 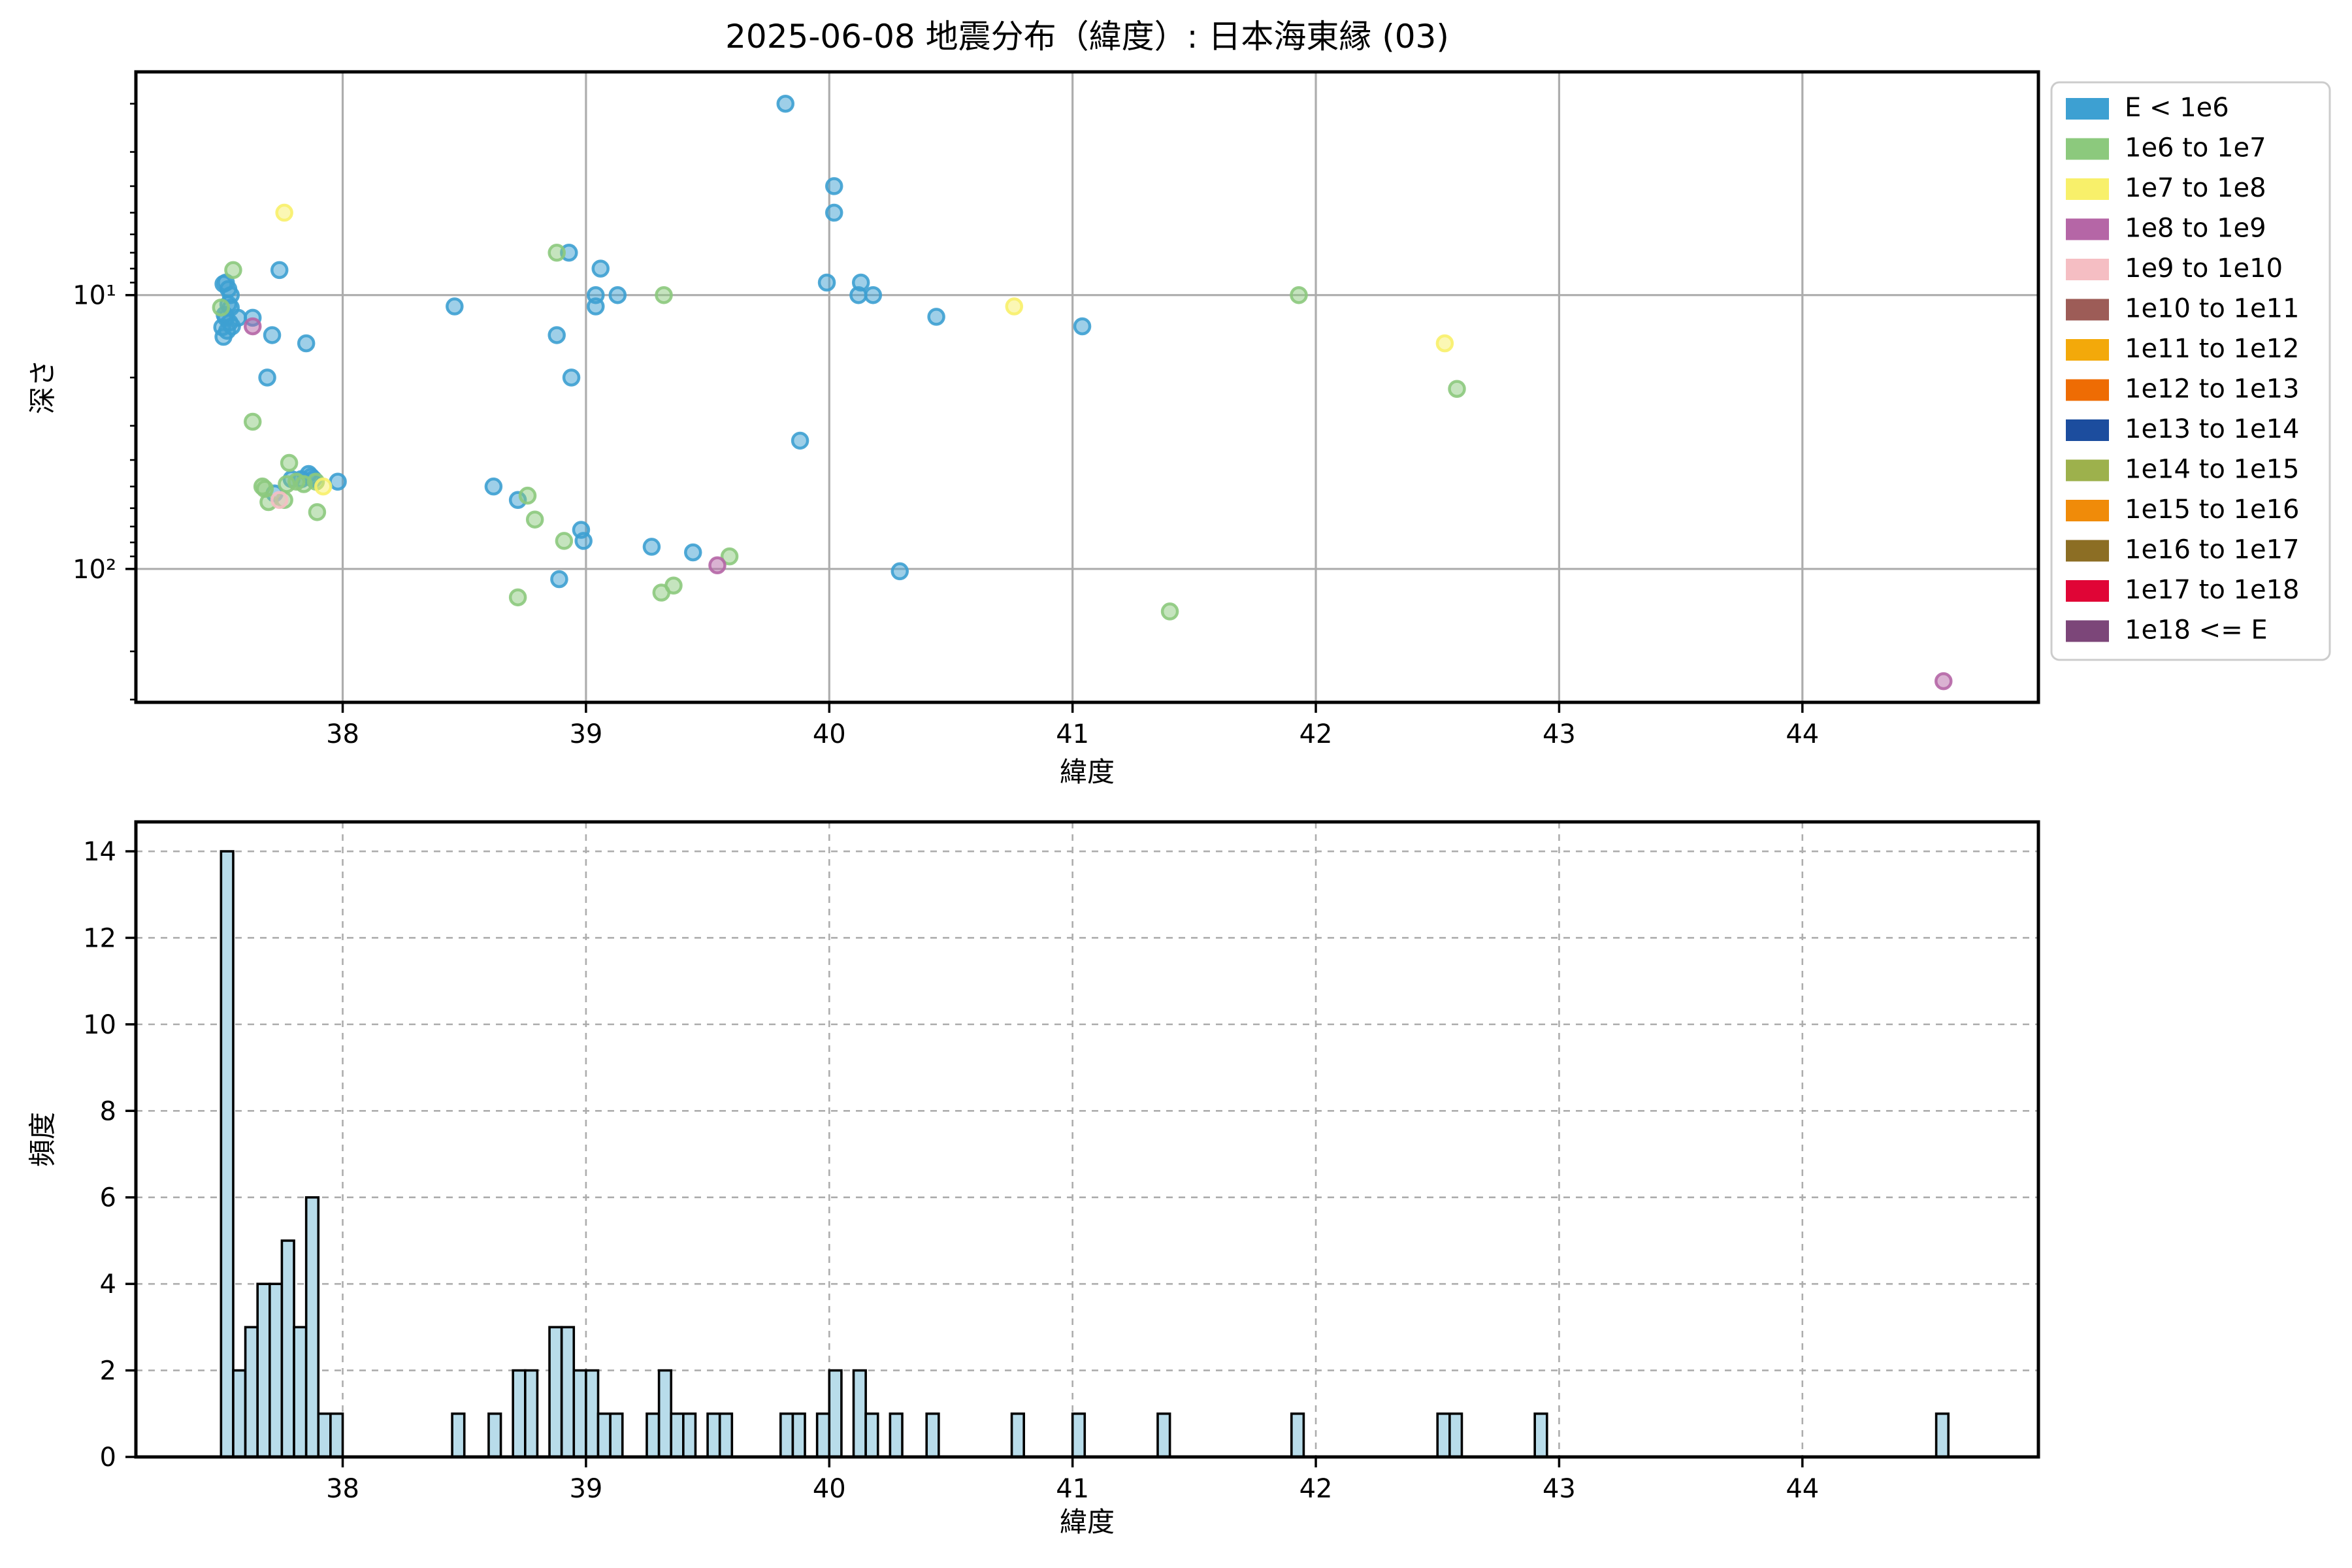 I want to click on histogram-xtick-label: 38, so click(x=342, y=1489).